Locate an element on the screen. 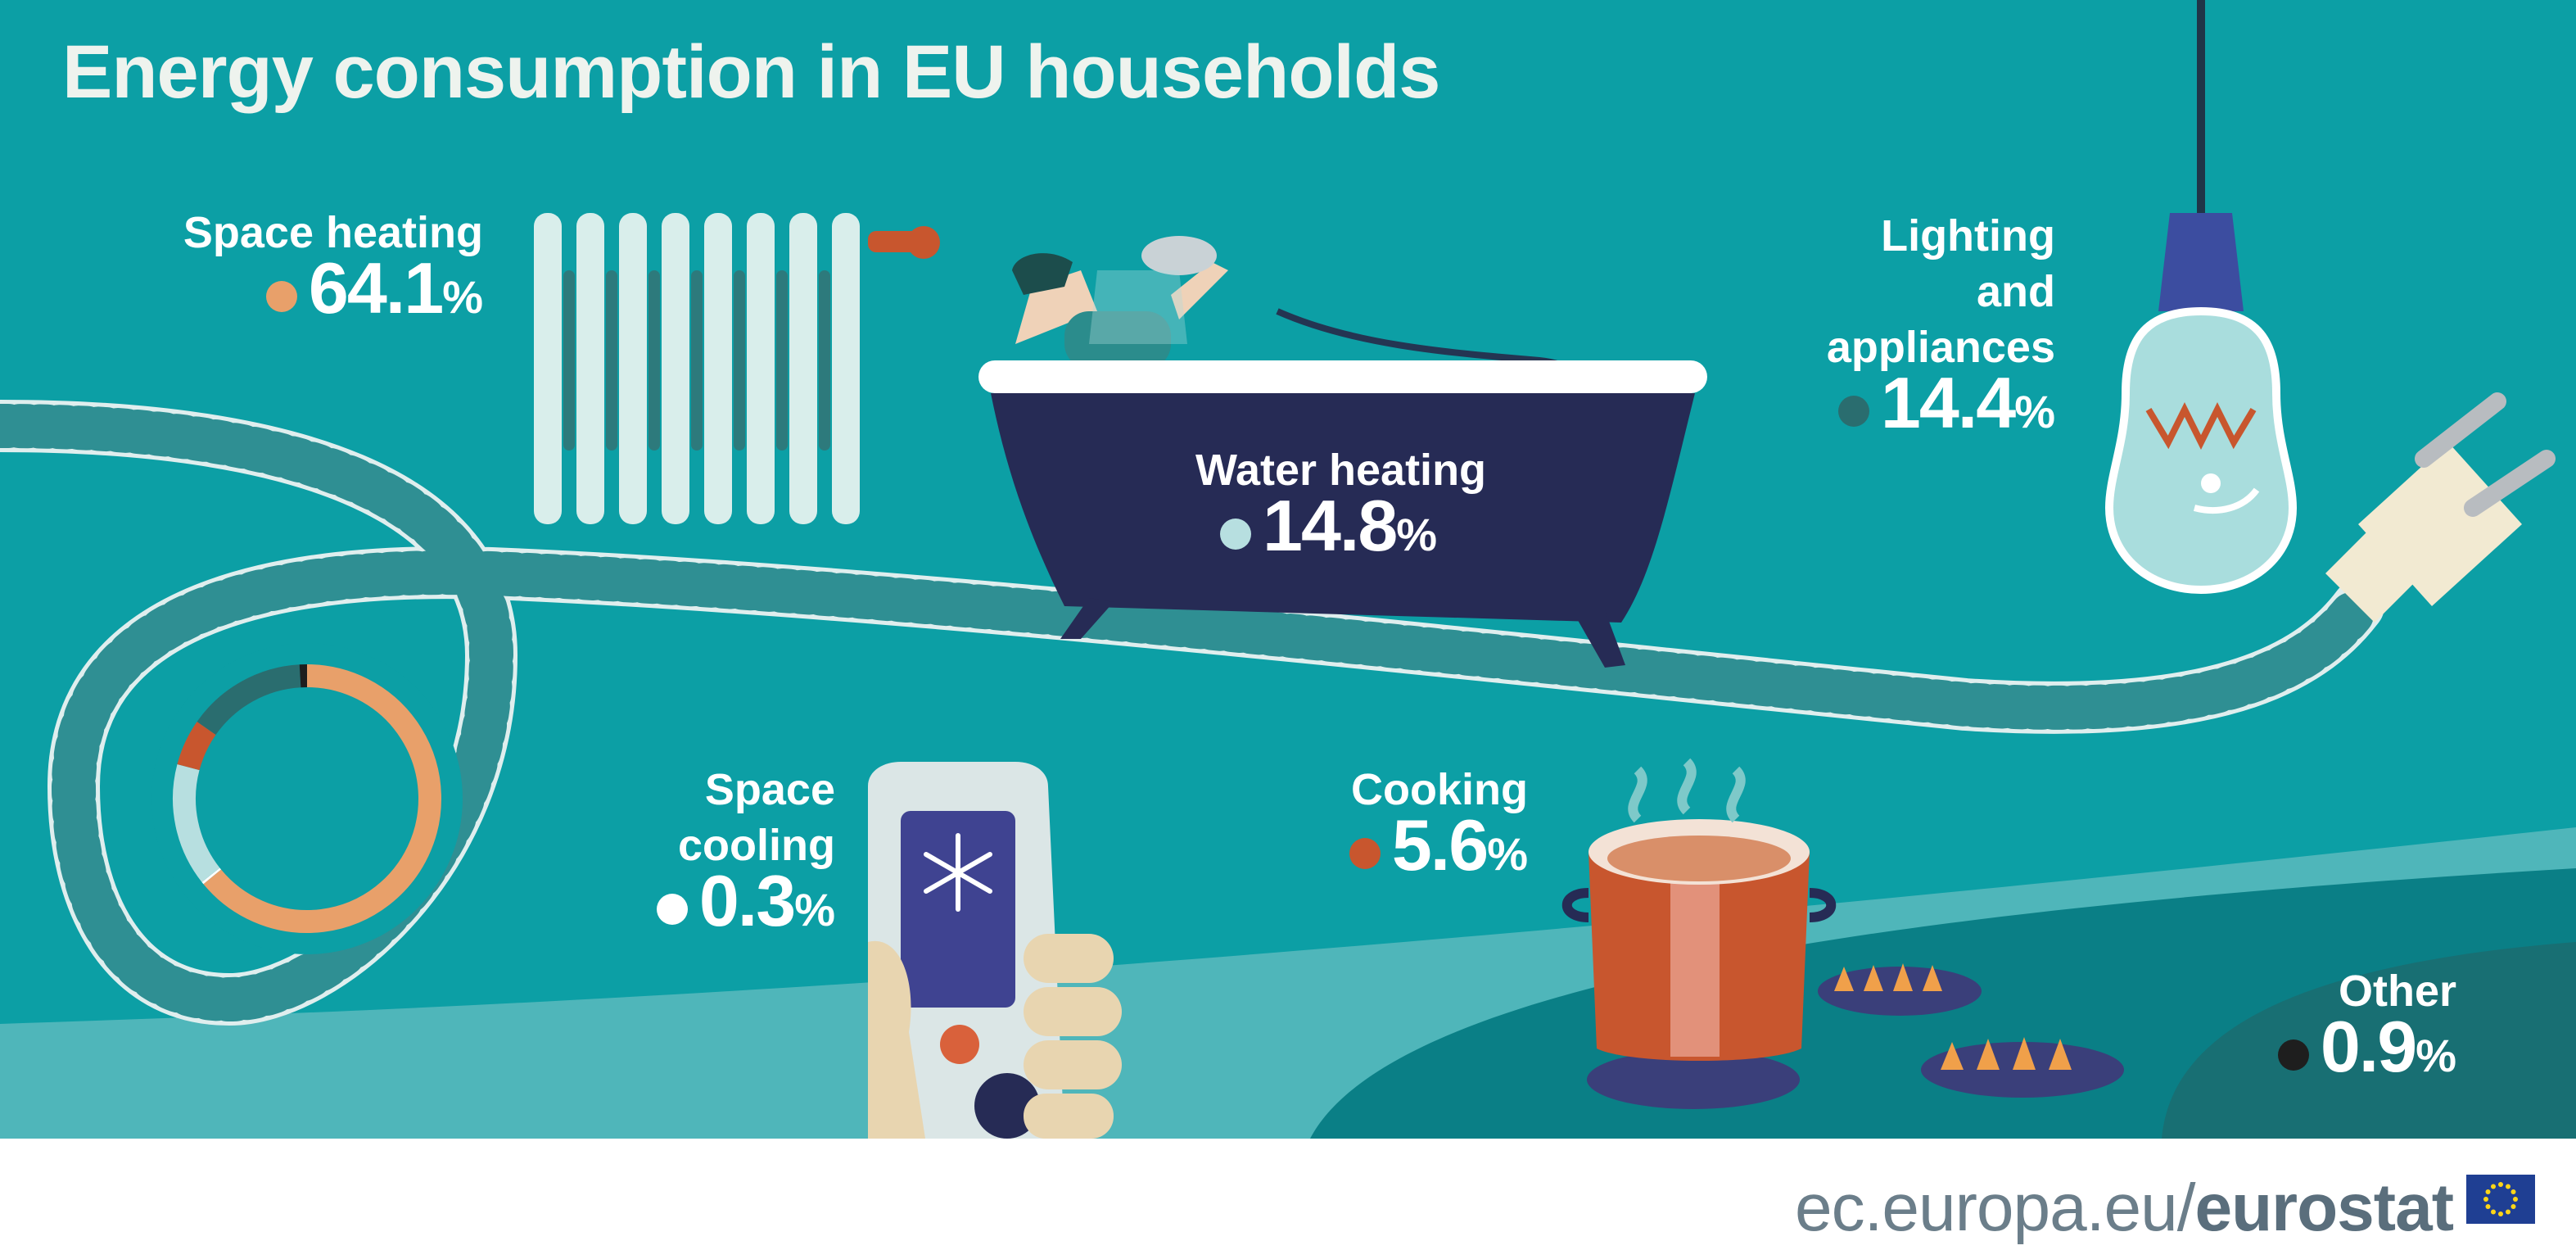 The height and width of the screenshot is (1250, 2576). category-name-line2: cooling is located at coordinates (756, 846).